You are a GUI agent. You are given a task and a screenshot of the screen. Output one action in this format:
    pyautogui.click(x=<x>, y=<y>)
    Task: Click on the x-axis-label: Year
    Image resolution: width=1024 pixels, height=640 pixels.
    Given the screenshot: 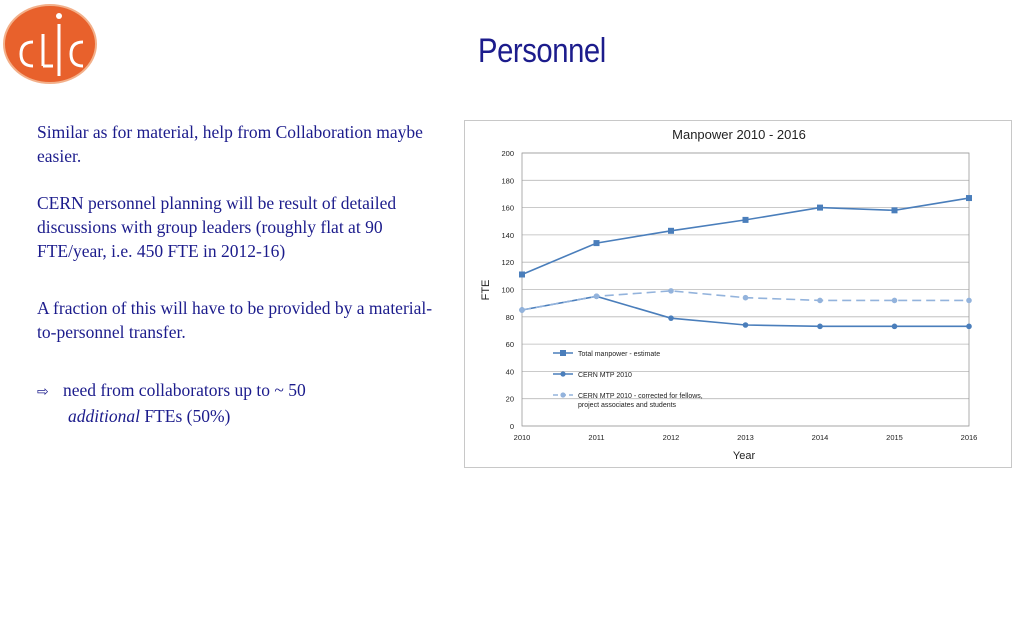 What is the action you would take?
    pyautogui.click(x=744, y=456)
    